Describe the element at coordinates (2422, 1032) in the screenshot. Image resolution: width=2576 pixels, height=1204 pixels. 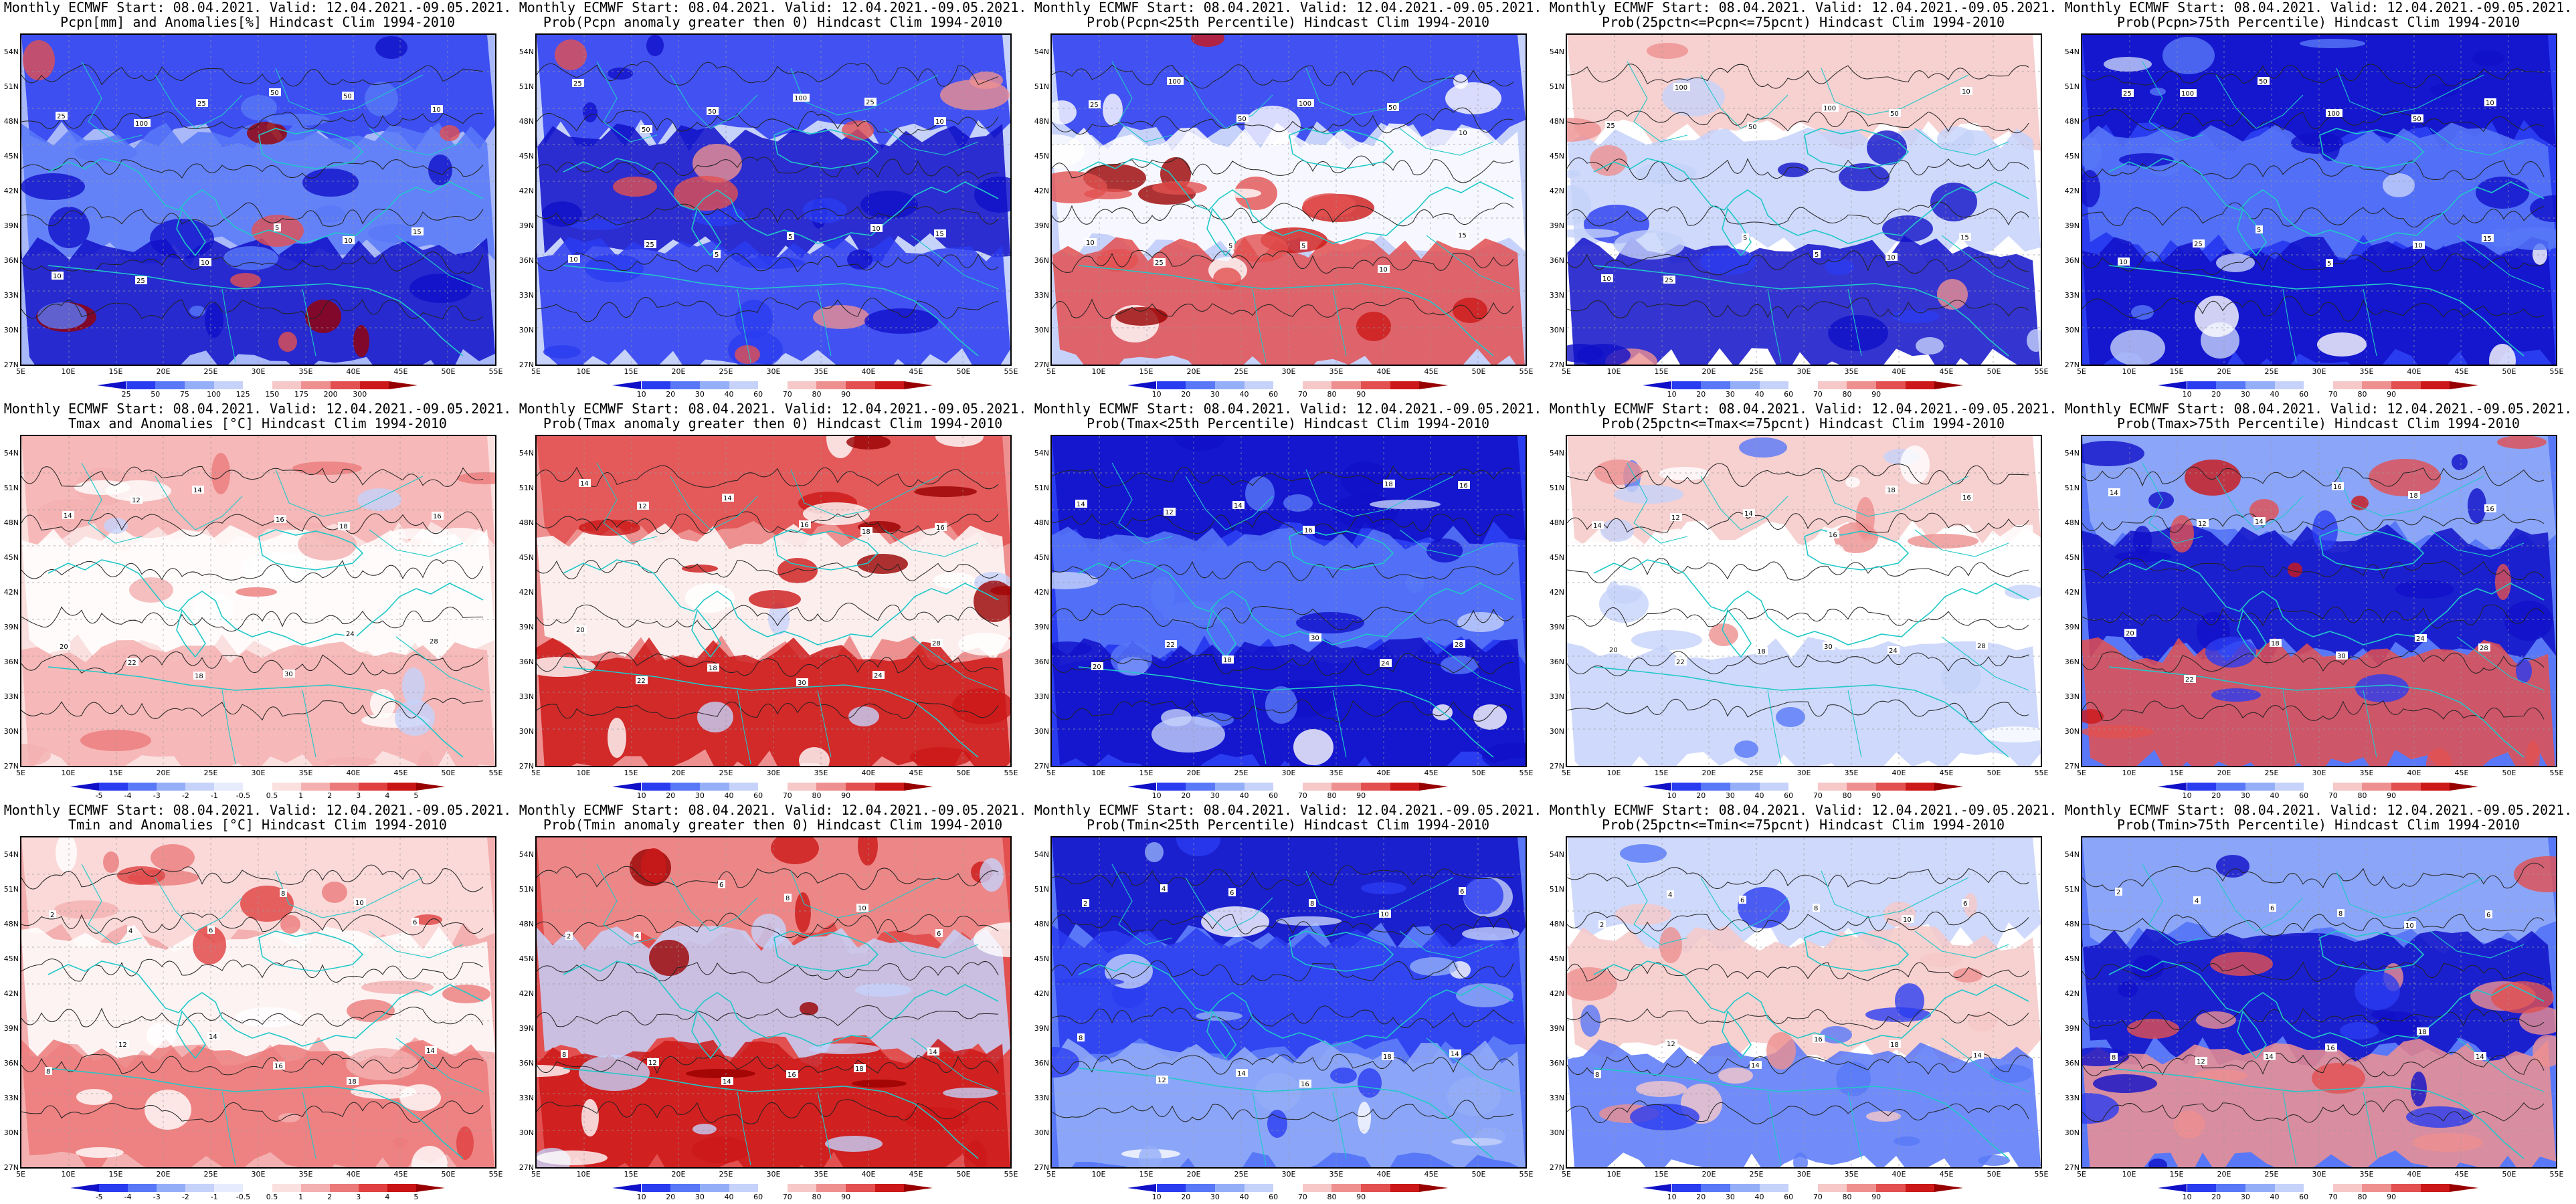
I see `contour-label: 18` at that location.